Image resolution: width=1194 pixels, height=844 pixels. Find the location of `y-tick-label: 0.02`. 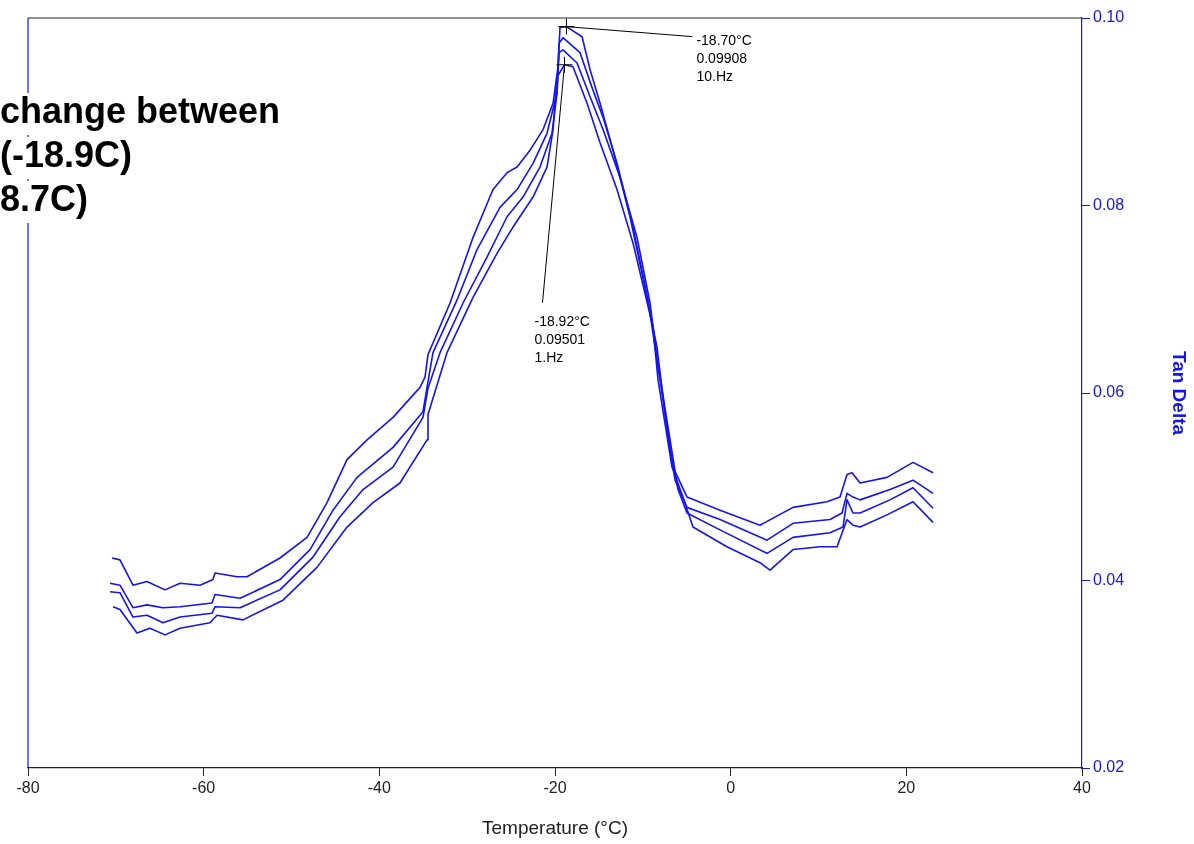

y-tick-label: 0.02 is located at coordinates (1109, 767).